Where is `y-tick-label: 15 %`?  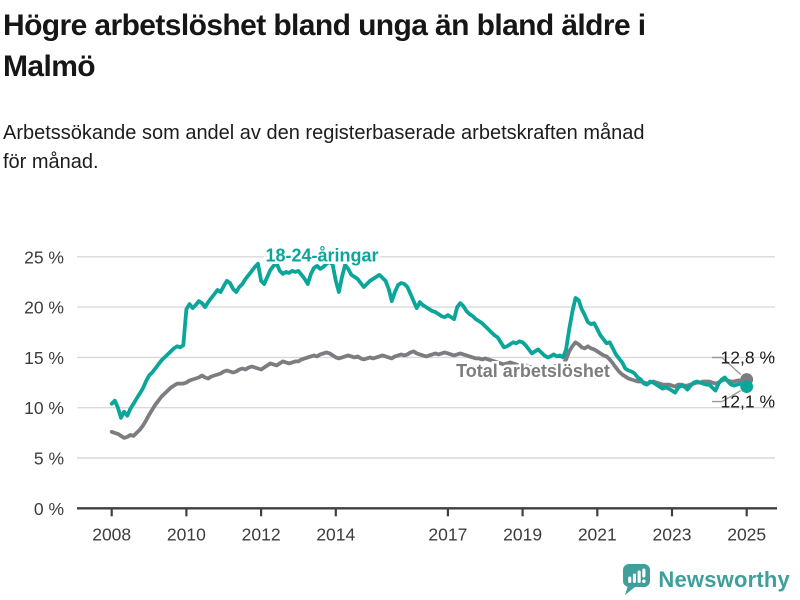
y-tick-label: 15 % is located at coordinates (44, 358).